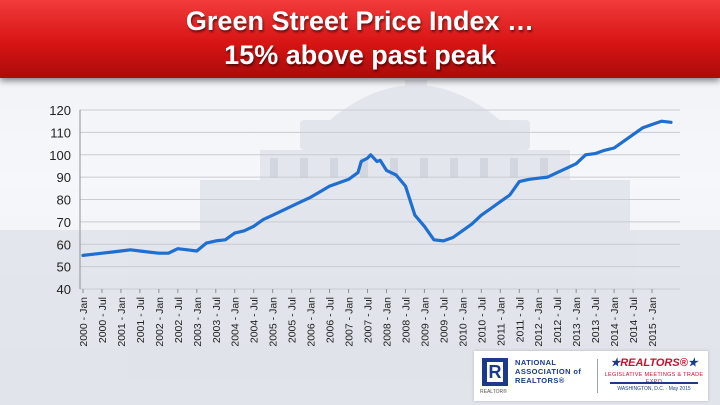 This screenshot has height=405, width=720. Describe the element at coordinates (501, 321) in the screenshot. I see `x-tick-label: 2011 - Jan` at that location.